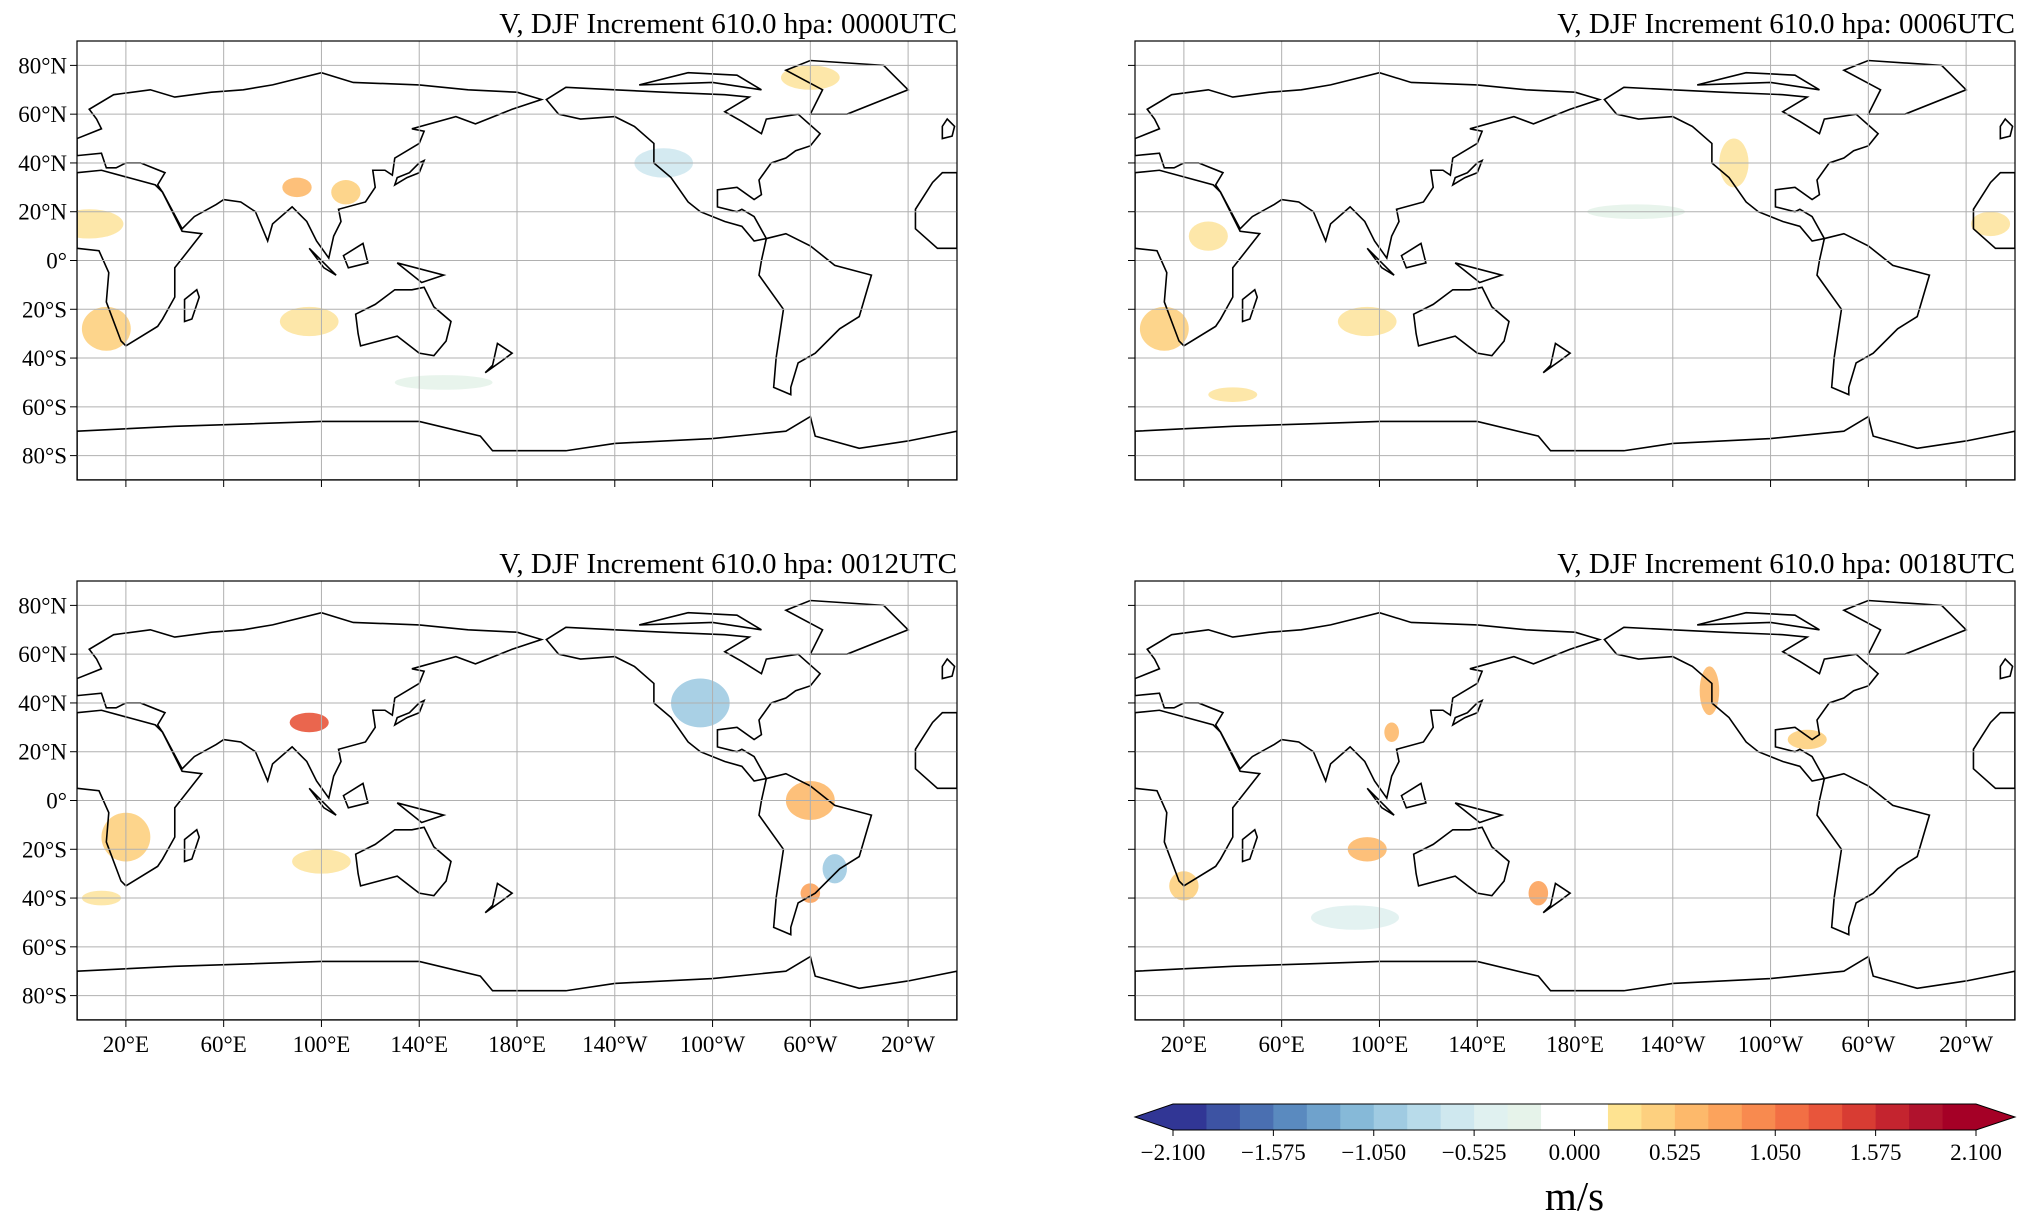  Describe the element at coordinates (1273, 1152) in the screenshot. I see `colorbar-tick-label: −1.575` at that location.